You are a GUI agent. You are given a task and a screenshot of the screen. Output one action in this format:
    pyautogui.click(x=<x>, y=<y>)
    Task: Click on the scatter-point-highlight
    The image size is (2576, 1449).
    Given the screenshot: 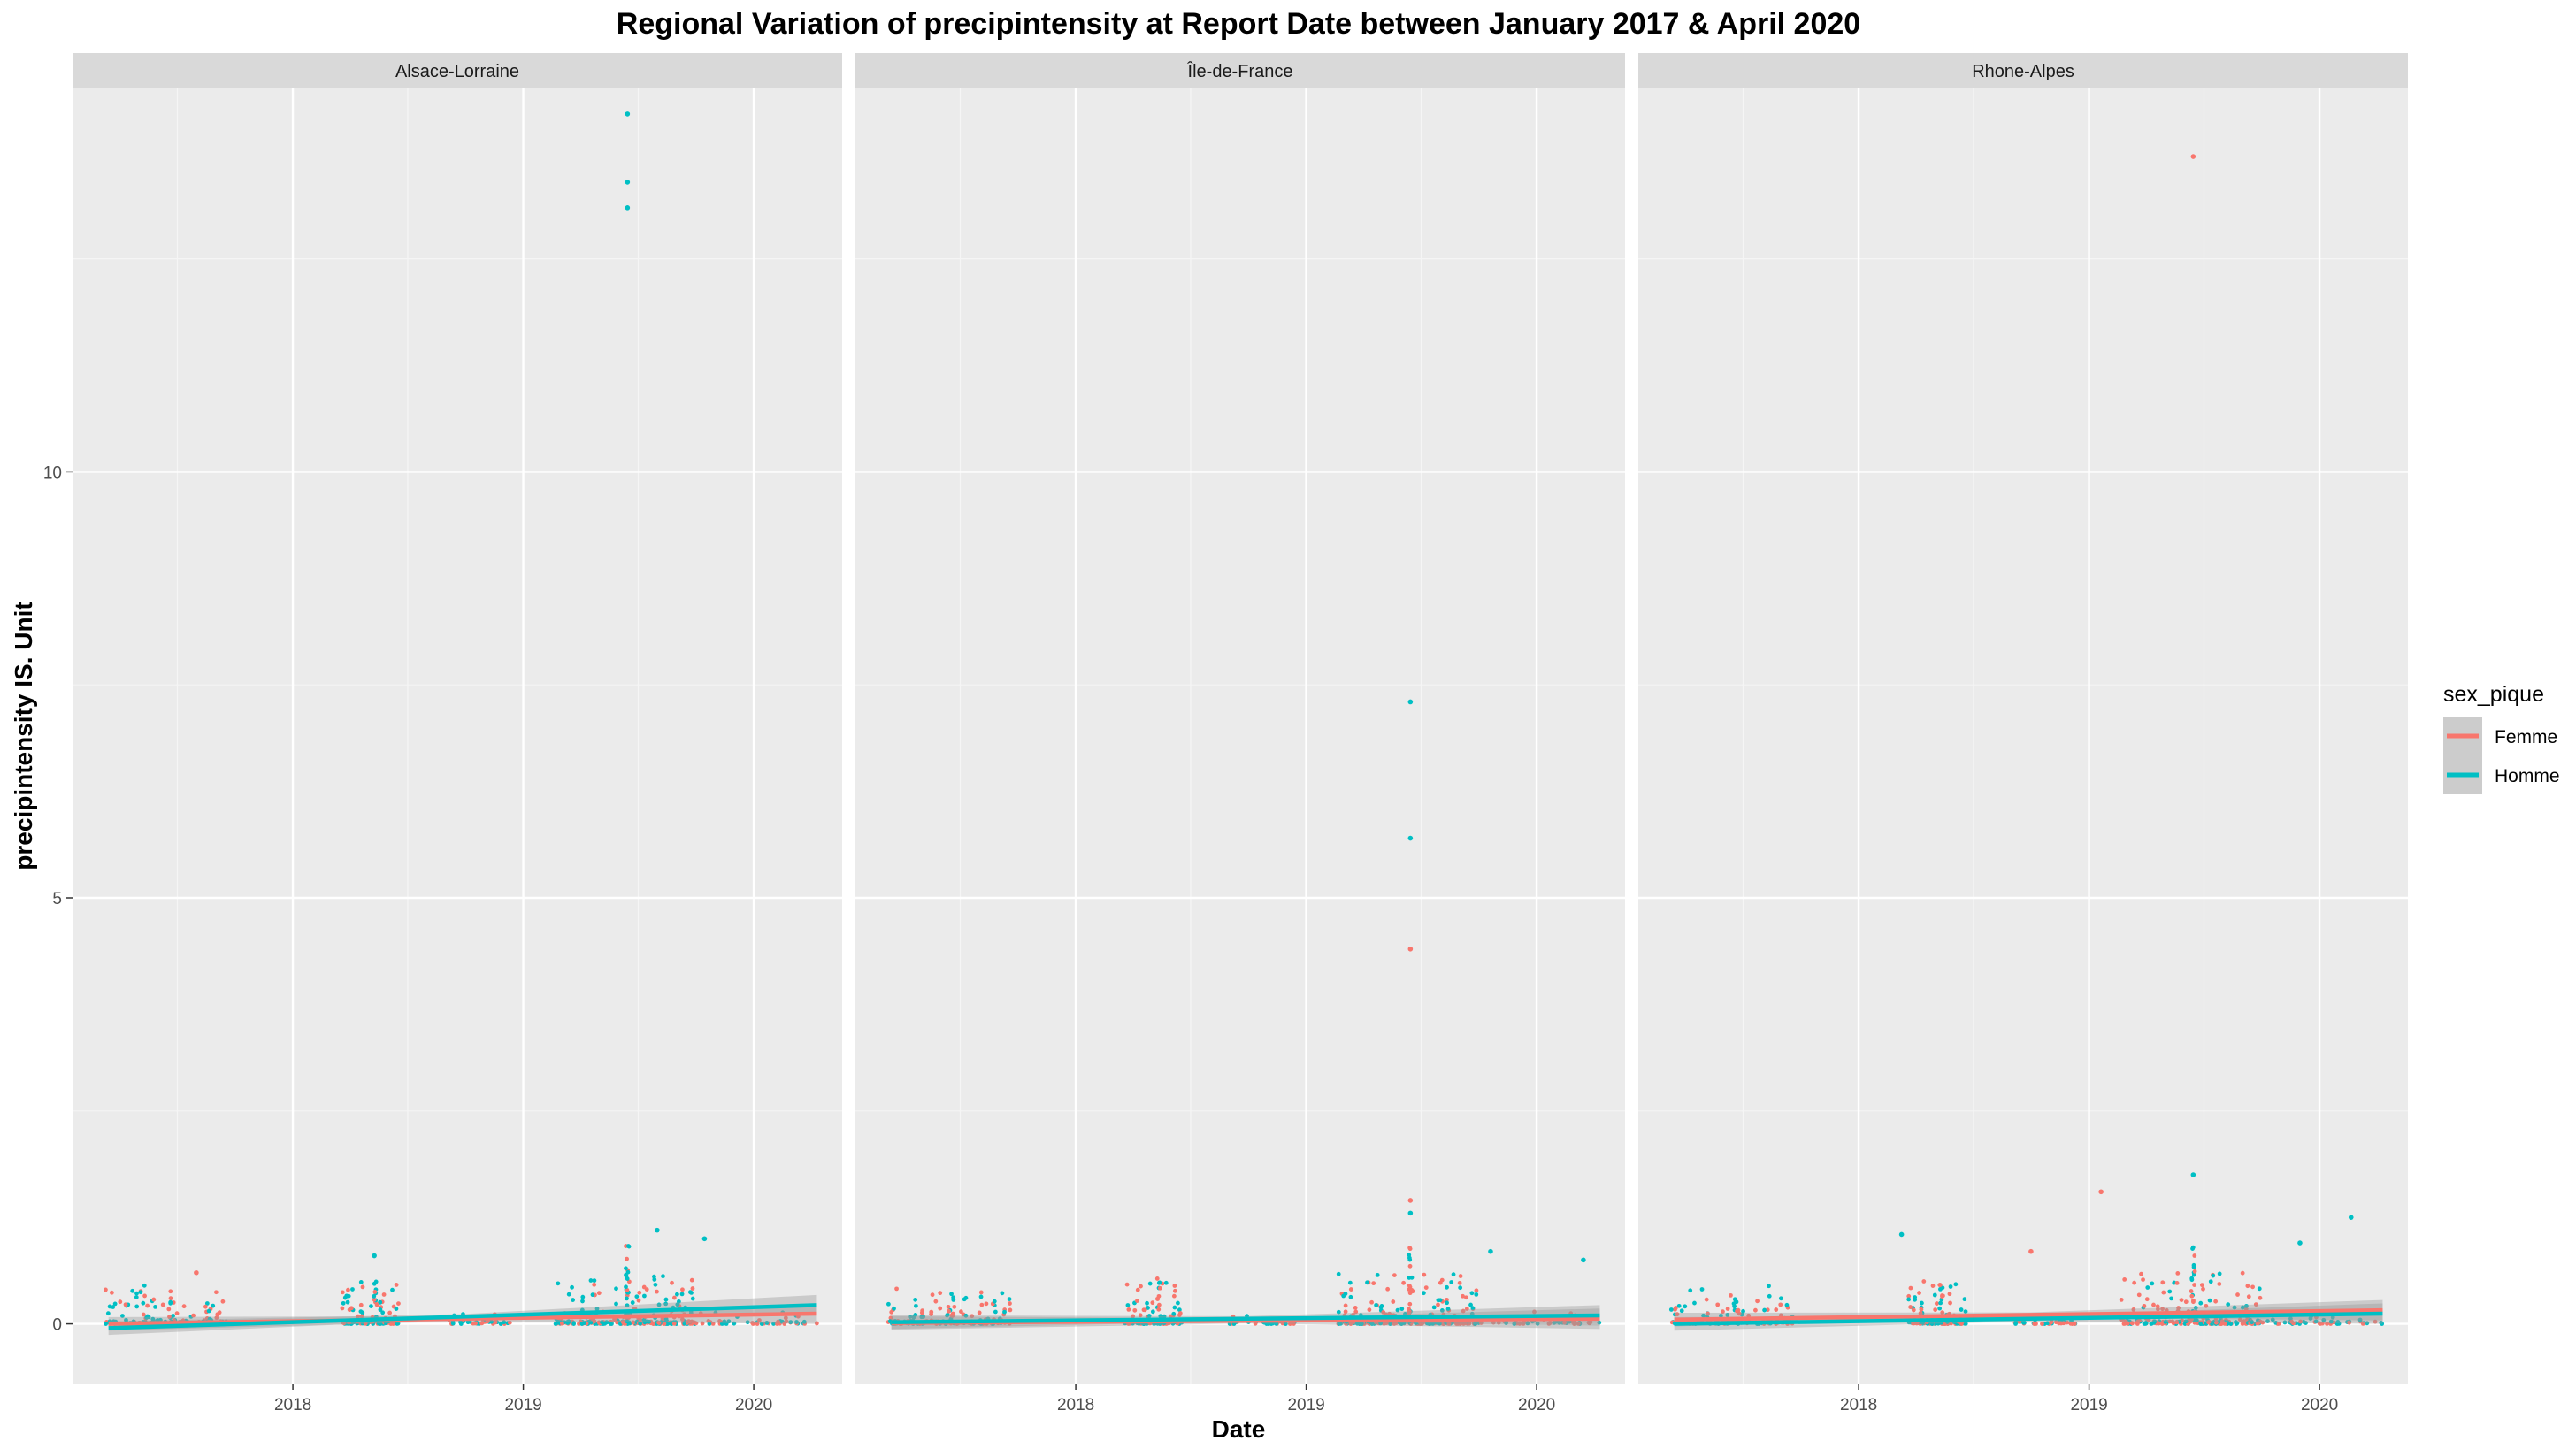 What is the action you would take?
    pyautogui.click(x=1410, y=1200)
    